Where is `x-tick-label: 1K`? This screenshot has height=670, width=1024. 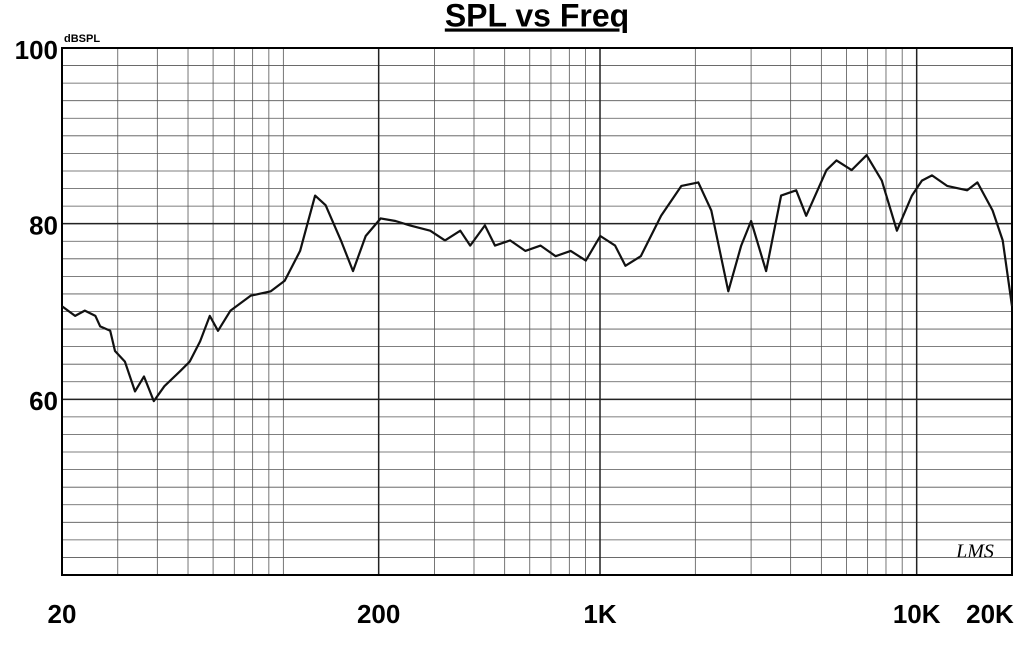
x-tick-label: 1K is located at coordinates (599, 614).